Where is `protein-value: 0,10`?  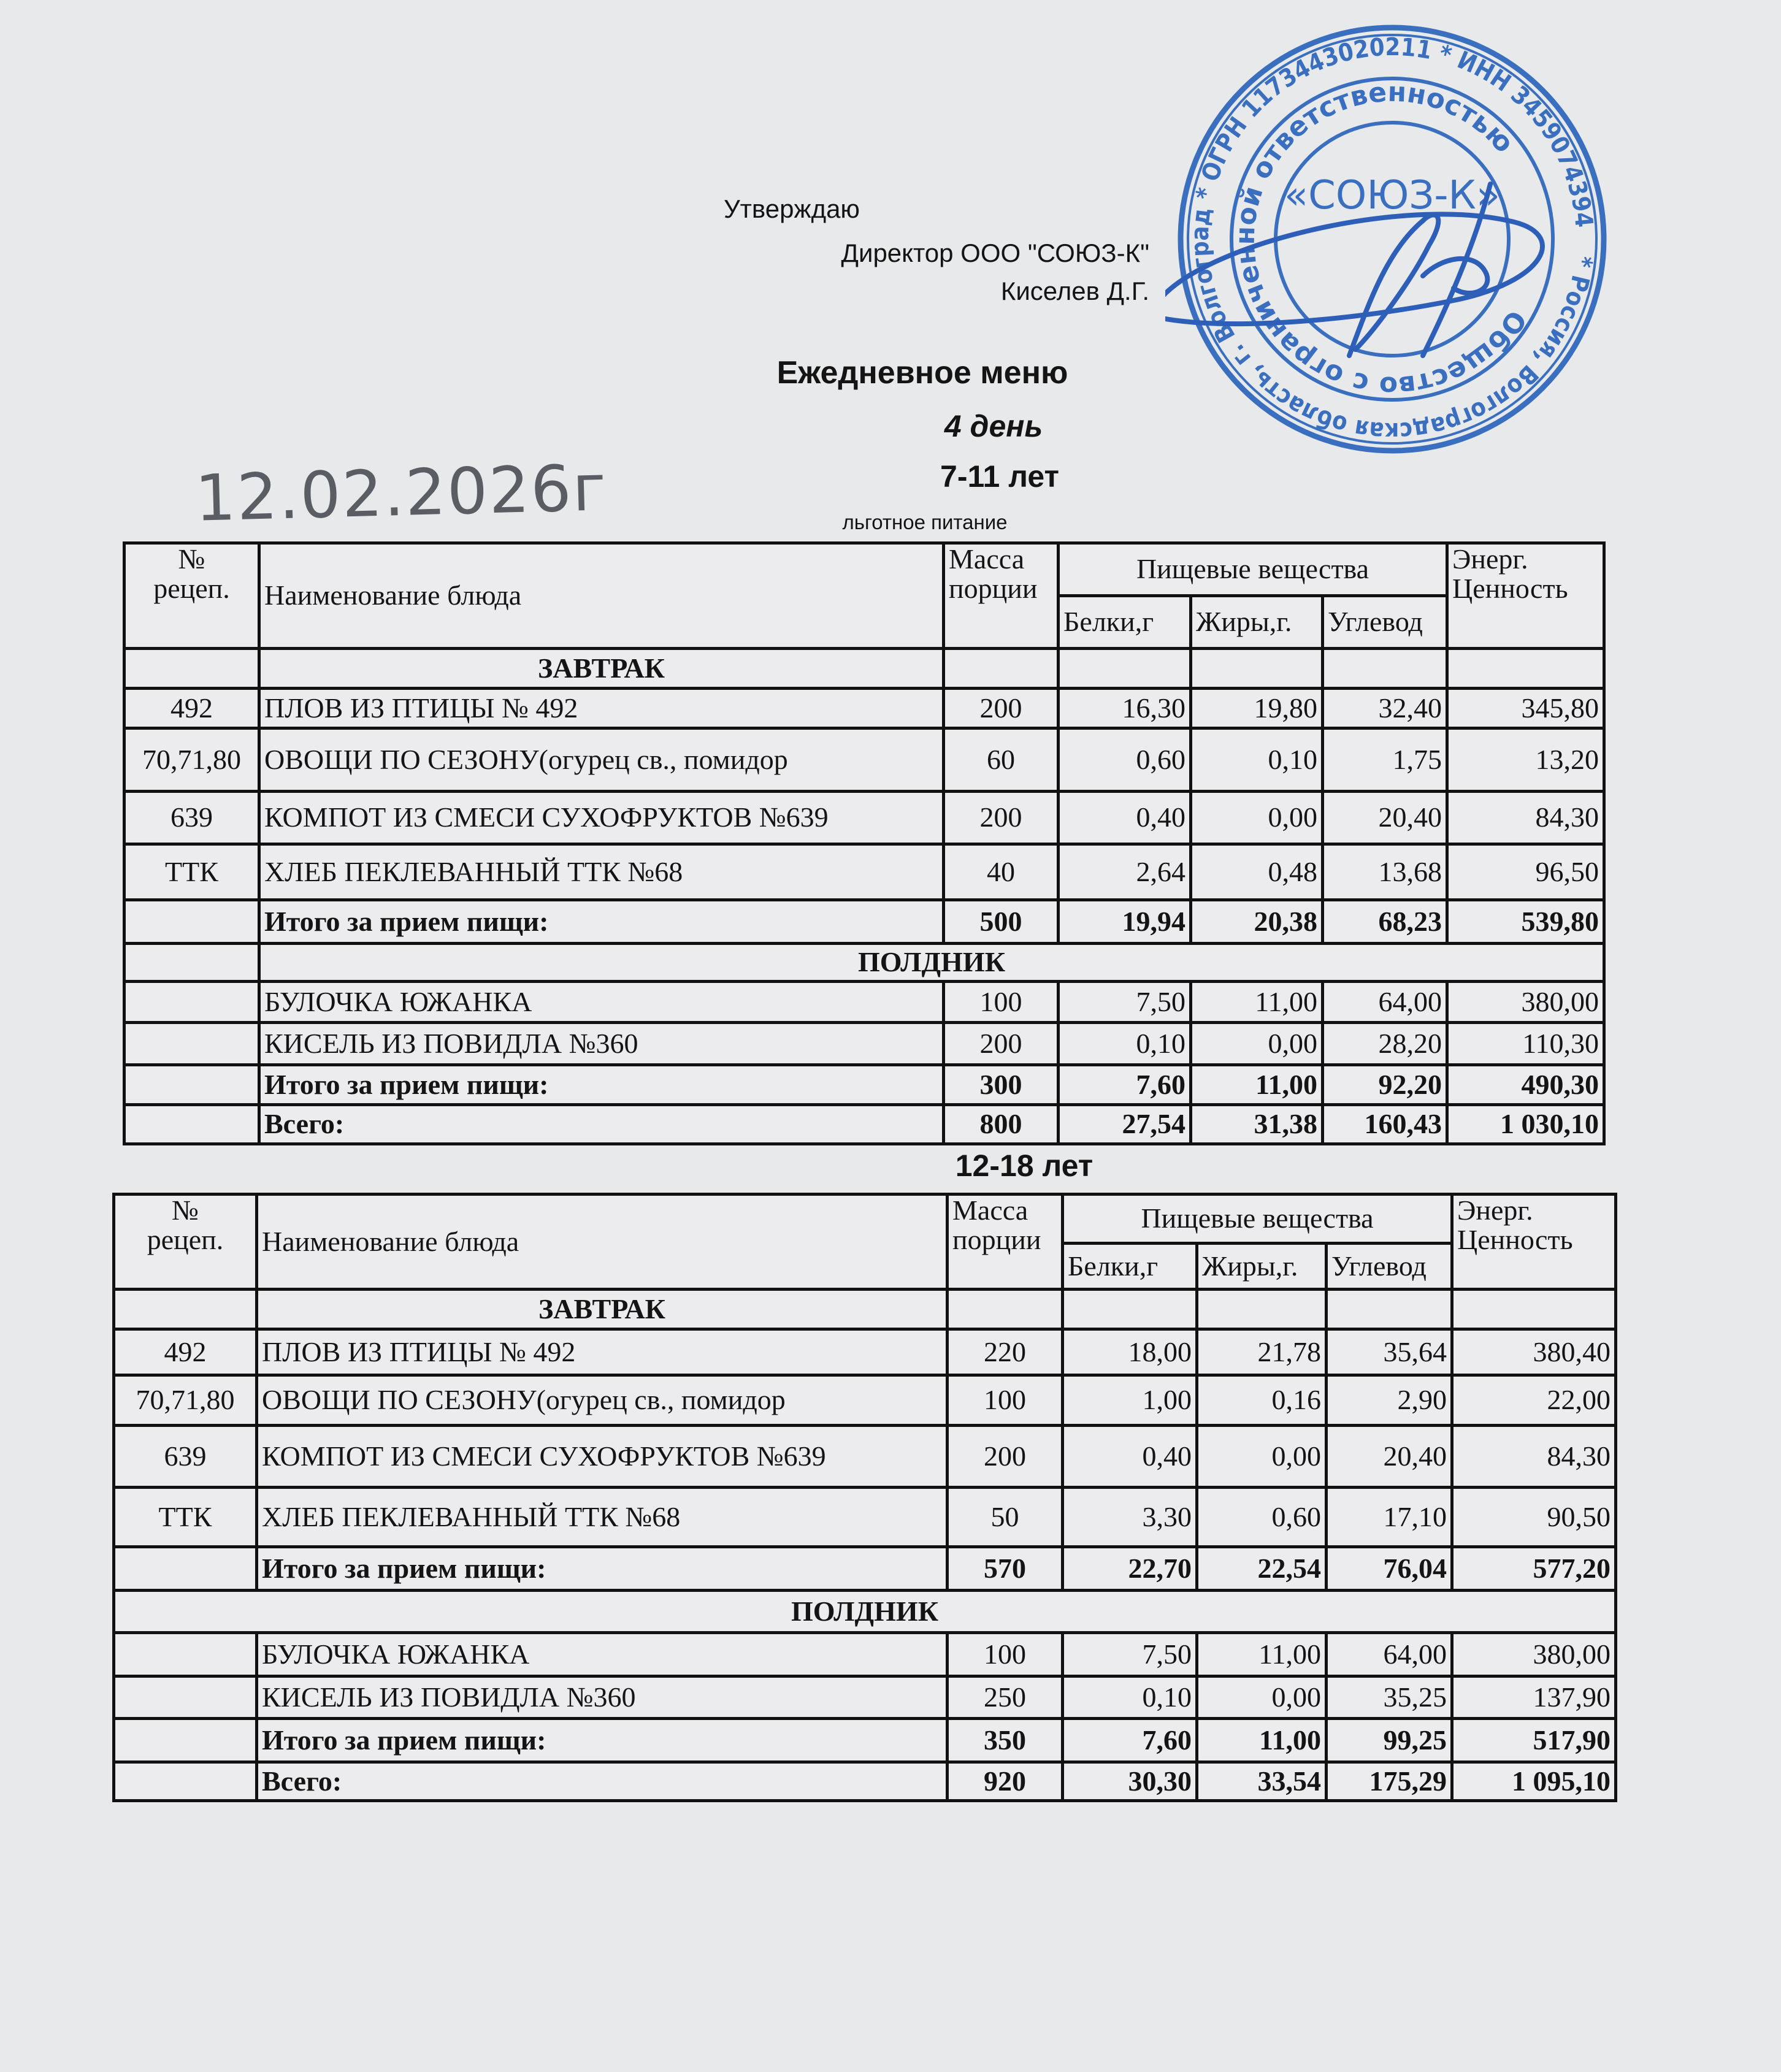
protein-value: 0,10 is located at coordinates (1124, 1043).